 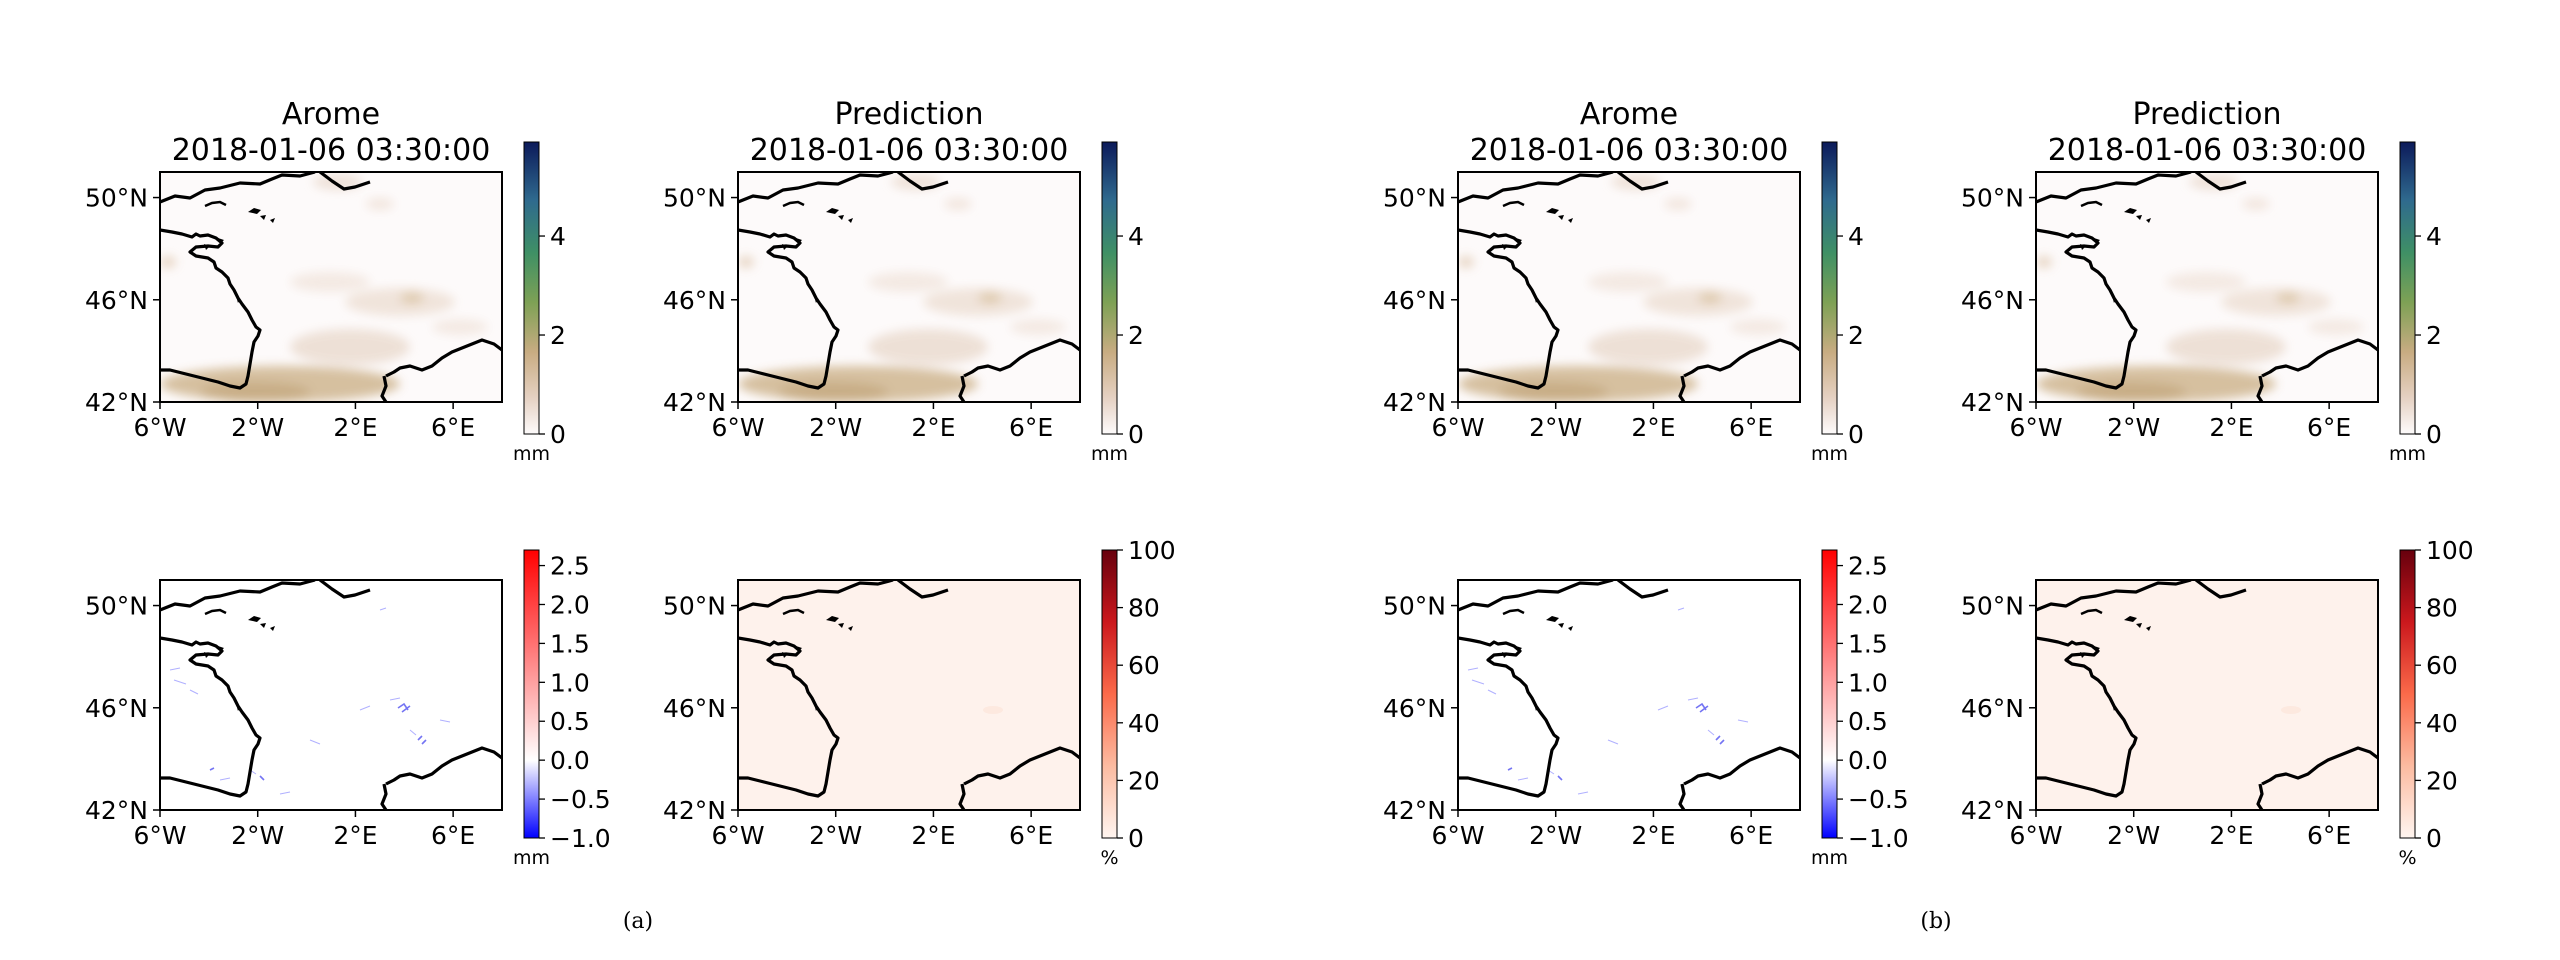 I want to click on map-panel-a-r2c2: 6°W 2°W 2°E 6°E 50°N 46°N 42°N 0 20 40 60 80 100%, so click(x=919, y=702).